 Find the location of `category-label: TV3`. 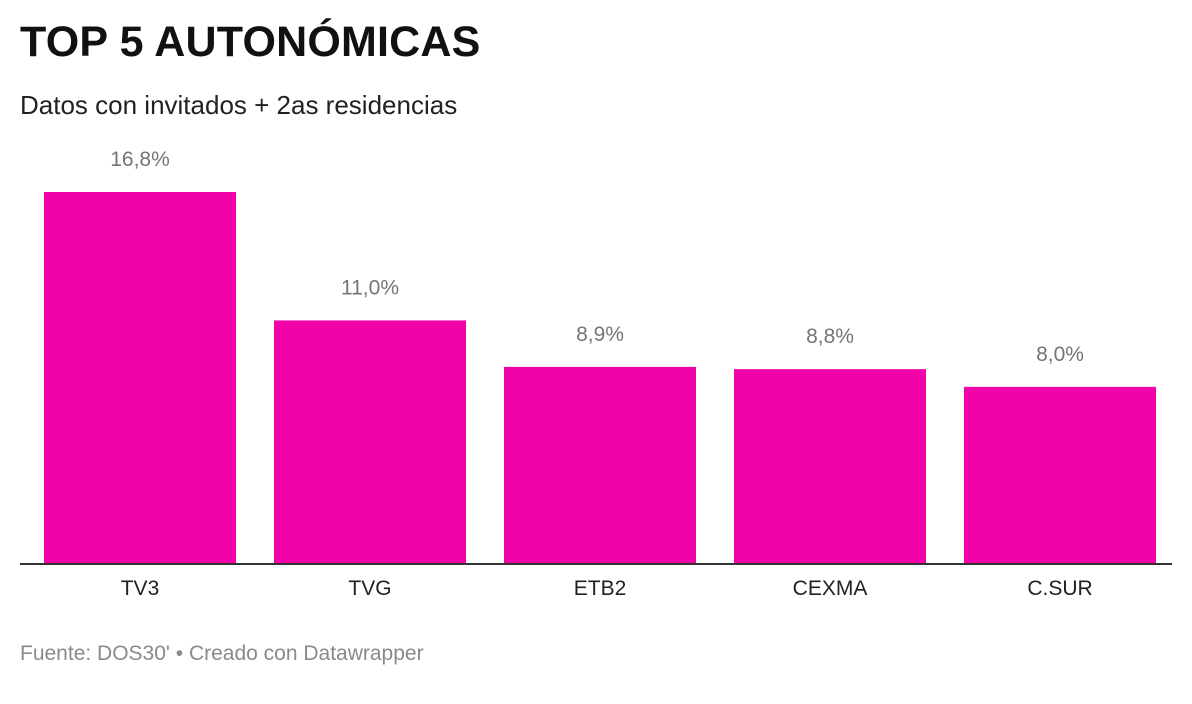

category-label: TV3 is located at coordinates (140, 588).